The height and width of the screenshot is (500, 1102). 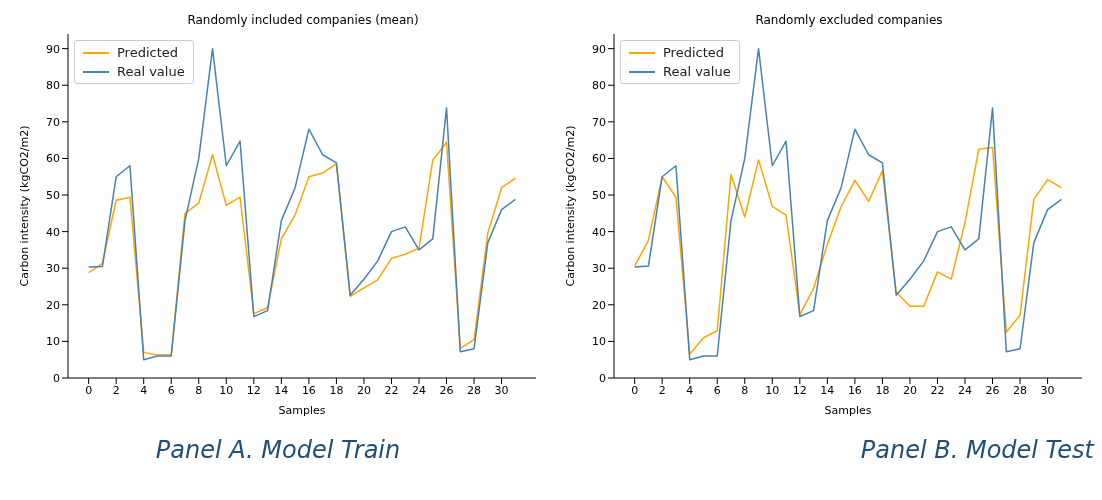 What do you see at coordinates (976, 450) in the screenshot?
I see `text: Panel B. Model Test` at bounding box center [976, 450].